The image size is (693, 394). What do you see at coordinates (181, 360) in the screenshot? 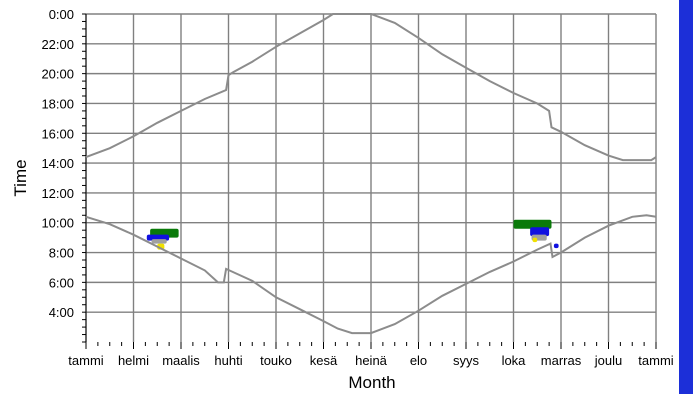
I see `x-tick-label: maalis` at bounding box center [181, 360].